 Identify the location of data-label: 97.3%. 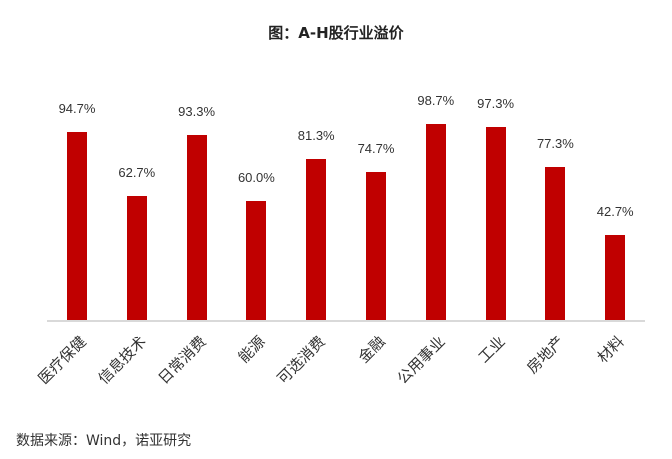
(496, 103).